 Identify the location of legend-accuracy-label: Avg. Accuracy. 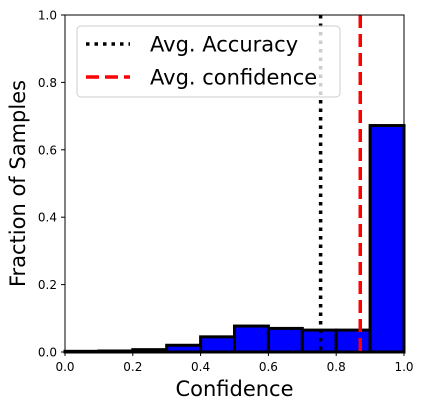
(224, 45).